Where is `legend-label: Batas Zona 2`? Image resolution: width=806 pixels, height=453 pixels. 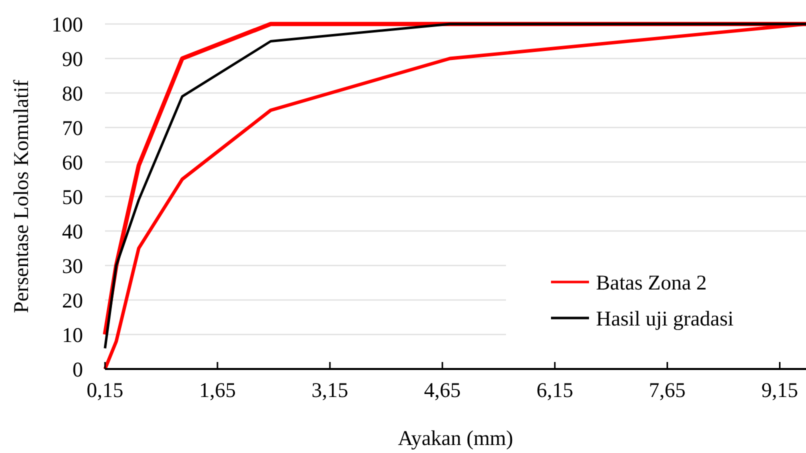 legend-label: Batas Zona 2 is located at coordinates (651, 282).